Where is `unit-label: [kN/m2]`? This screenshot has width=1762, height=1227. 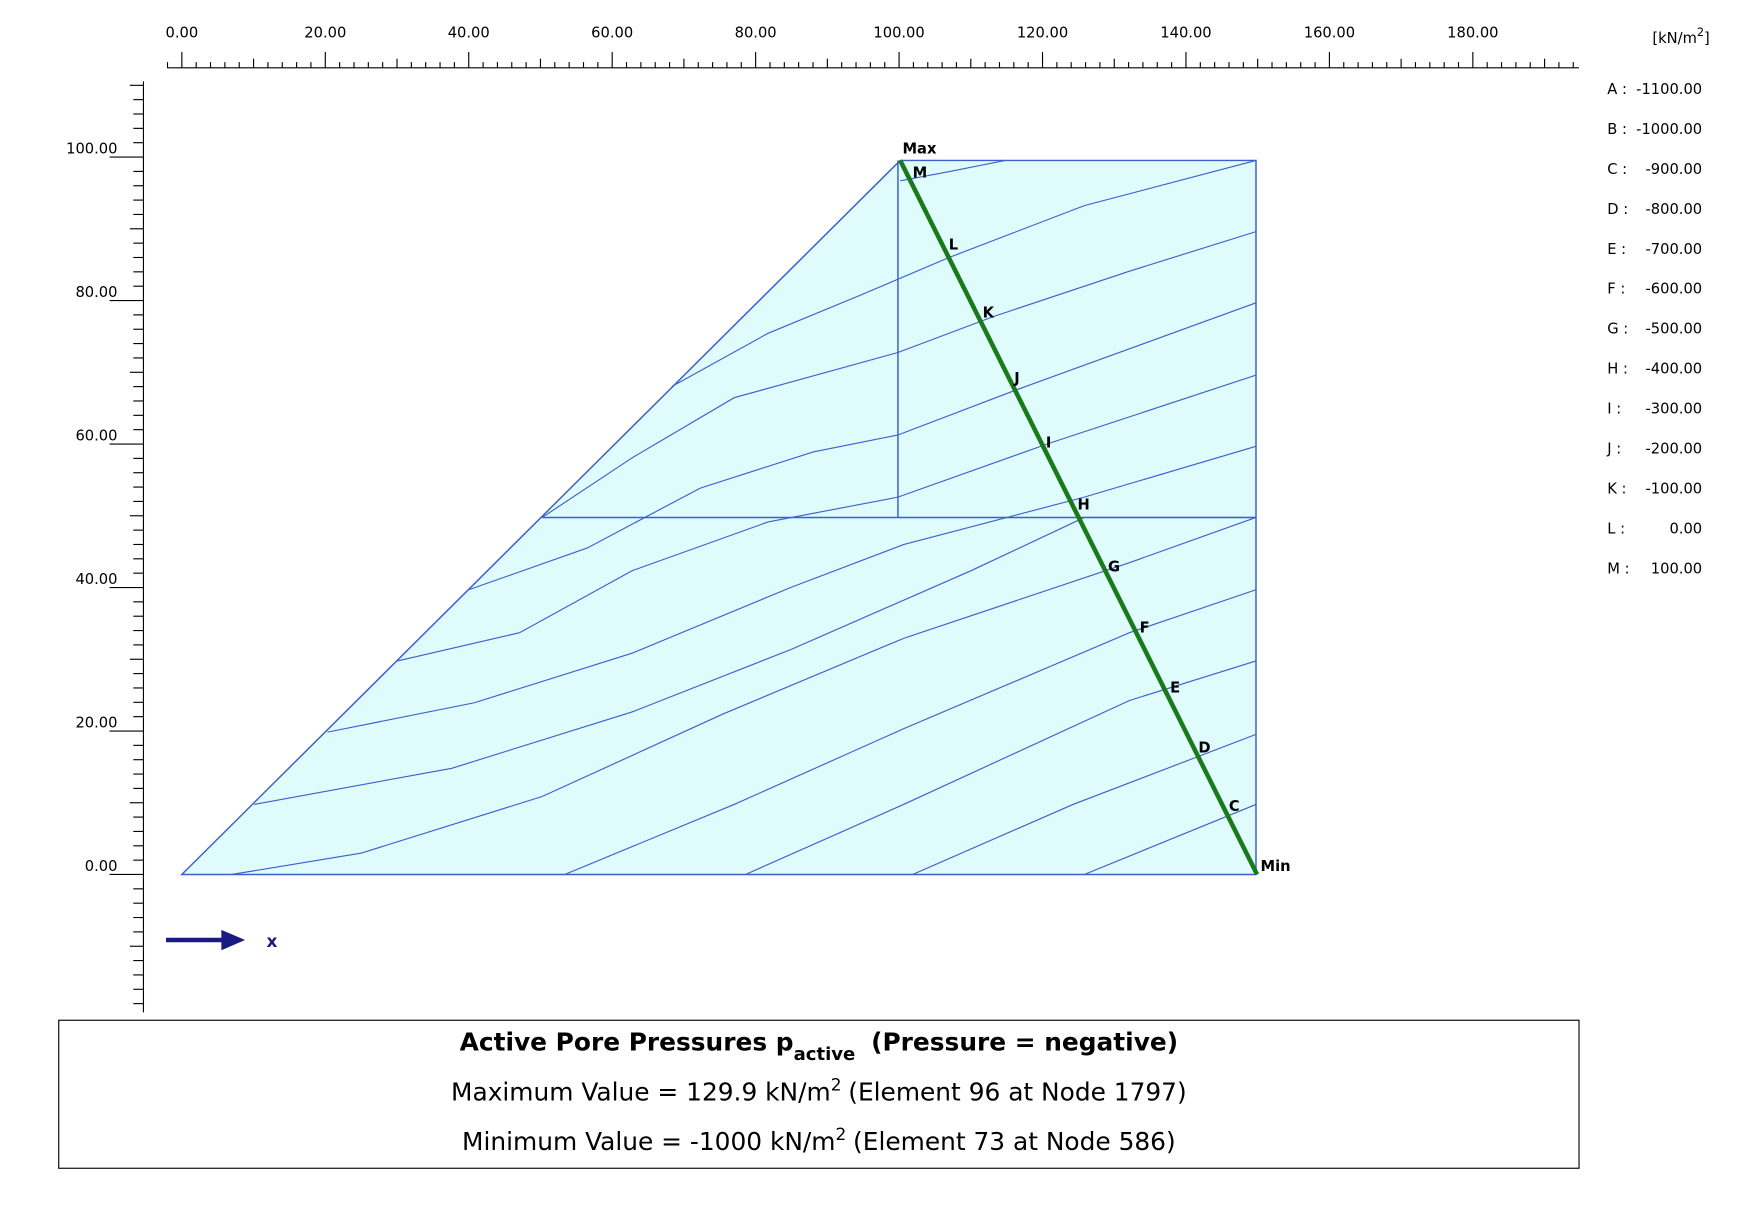 unit-label: [kN/m2] is located at coordinates (1680, 36).